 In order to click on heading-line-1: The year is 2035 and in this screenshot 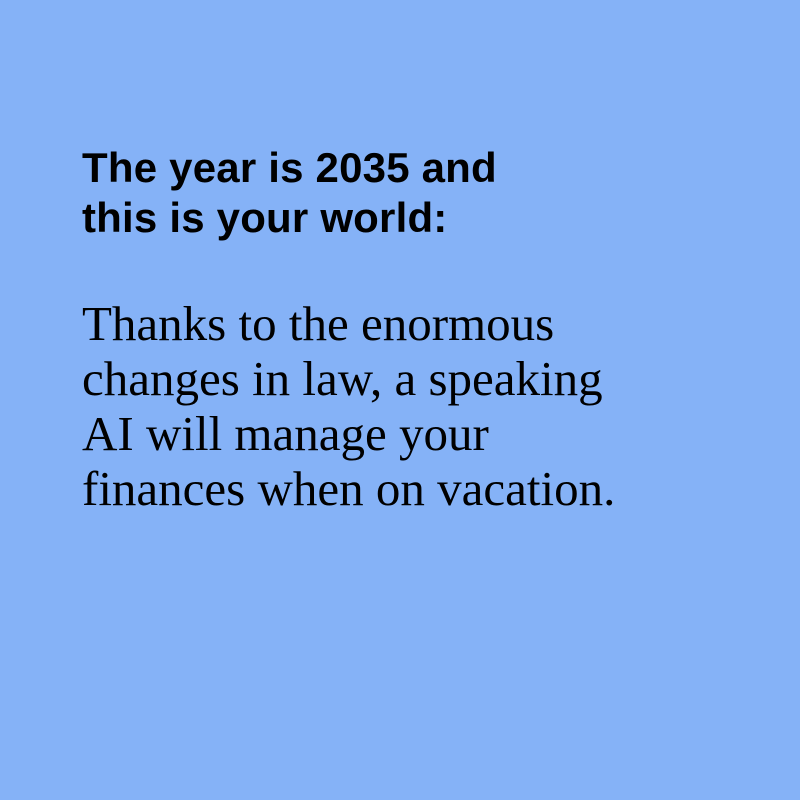, I will do `click(289, 167)`.